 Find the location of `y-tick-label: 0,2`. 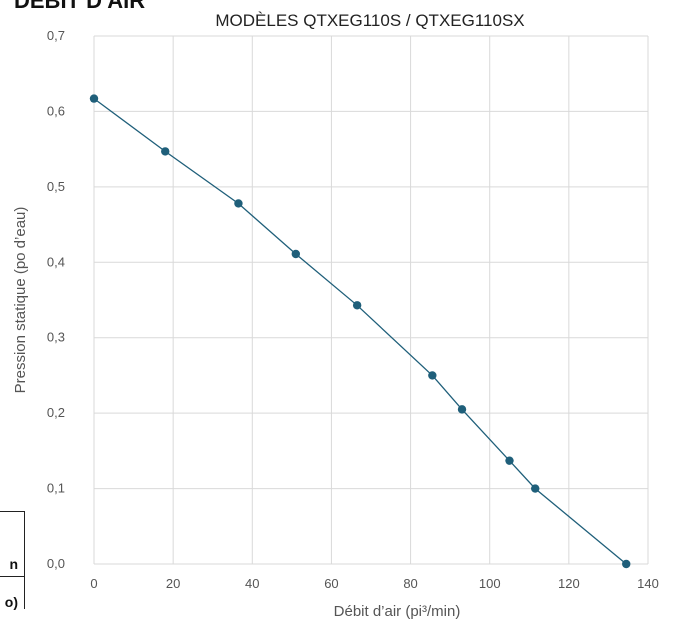

y-tick-label: 0,2 is located at coordinates (56, 412).